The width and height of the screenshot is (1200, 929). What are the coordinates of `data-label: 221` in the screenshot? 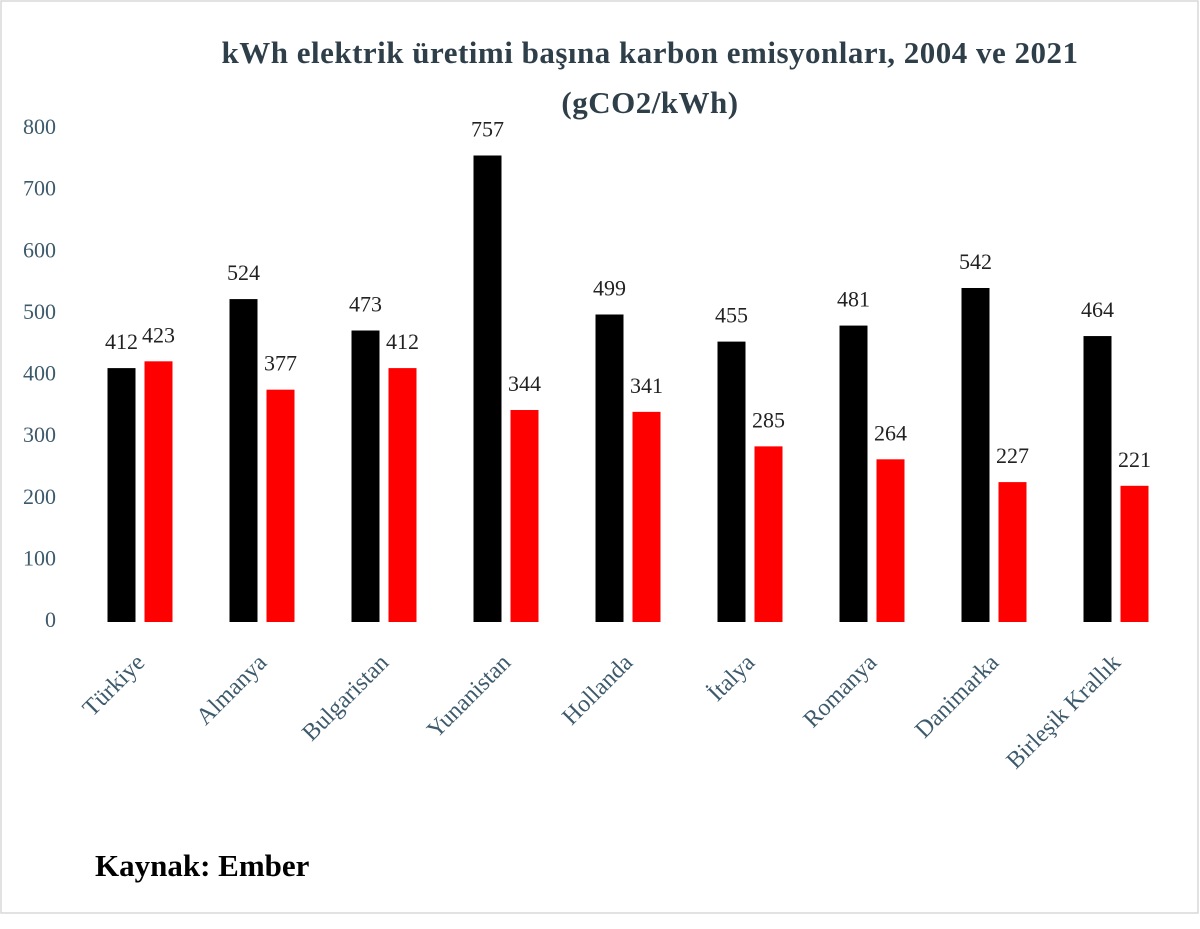 It's located at (1134, 459).